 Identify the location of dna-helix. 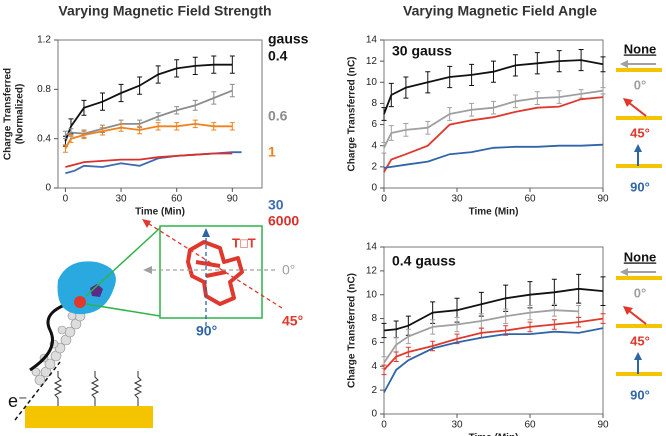
(61, 344).